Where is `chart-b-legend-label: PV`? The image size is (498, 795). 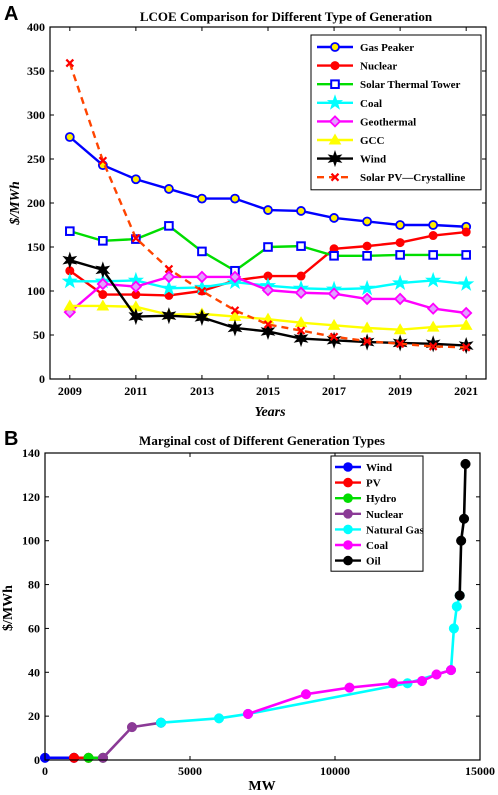
chart-b-legend-label: PV is located at coordinates (373, 484).